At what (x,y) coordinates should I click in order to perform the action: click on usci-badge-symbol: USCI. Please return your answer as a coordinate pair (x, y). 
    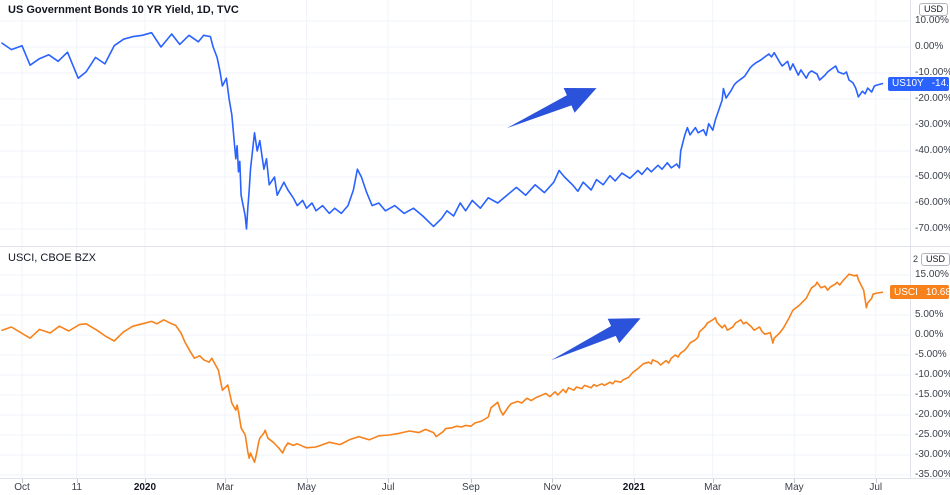
    Looking at the image, I should click on (906, 292).